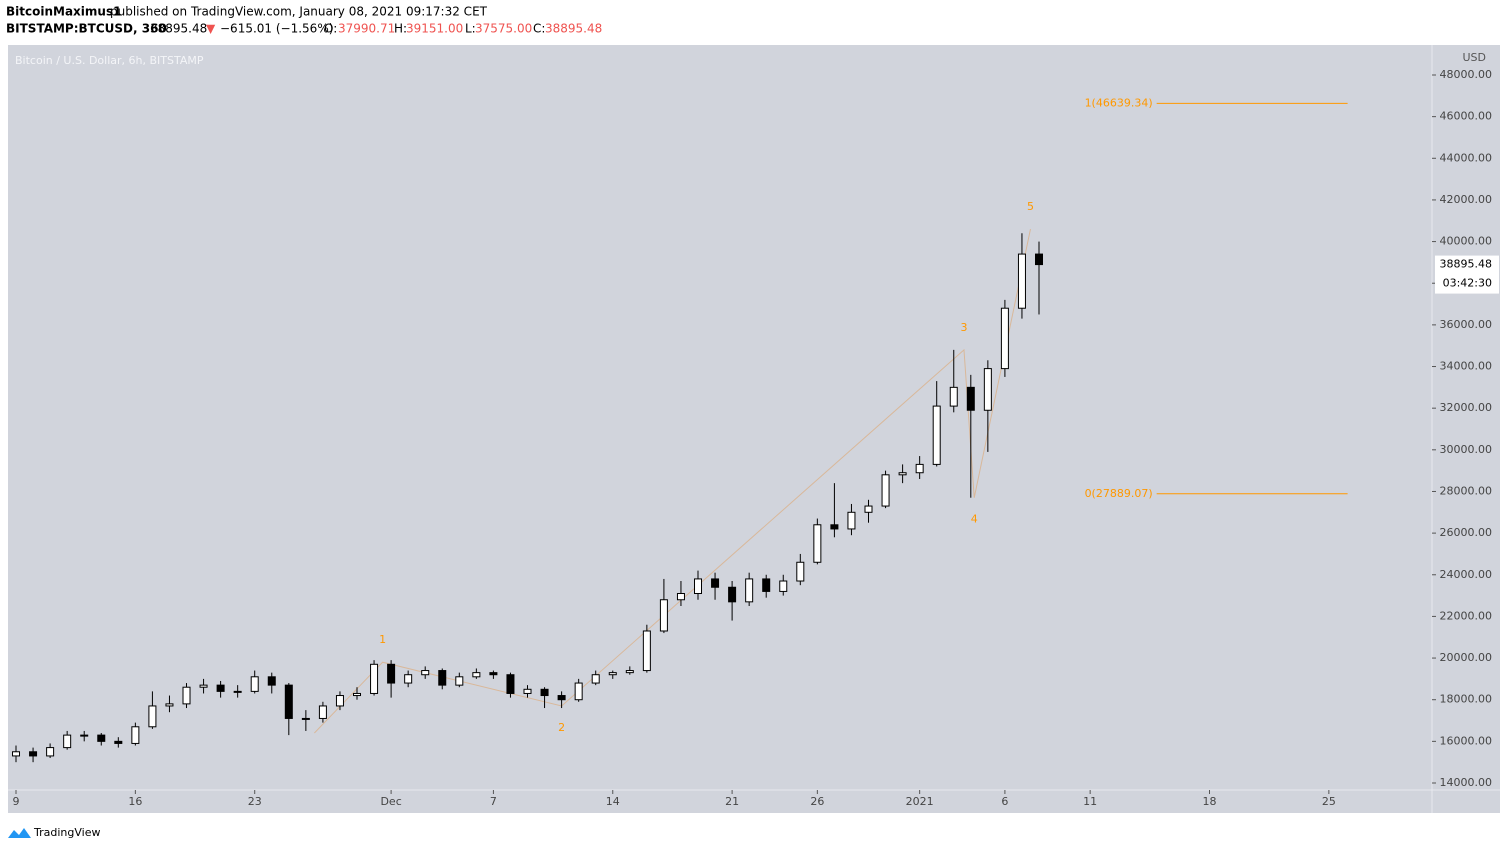  What do you see at coordinates (1466, 157) in the screenshot?
I see `y-tick-label: 44000.00` at bounding box center [1466, 157].